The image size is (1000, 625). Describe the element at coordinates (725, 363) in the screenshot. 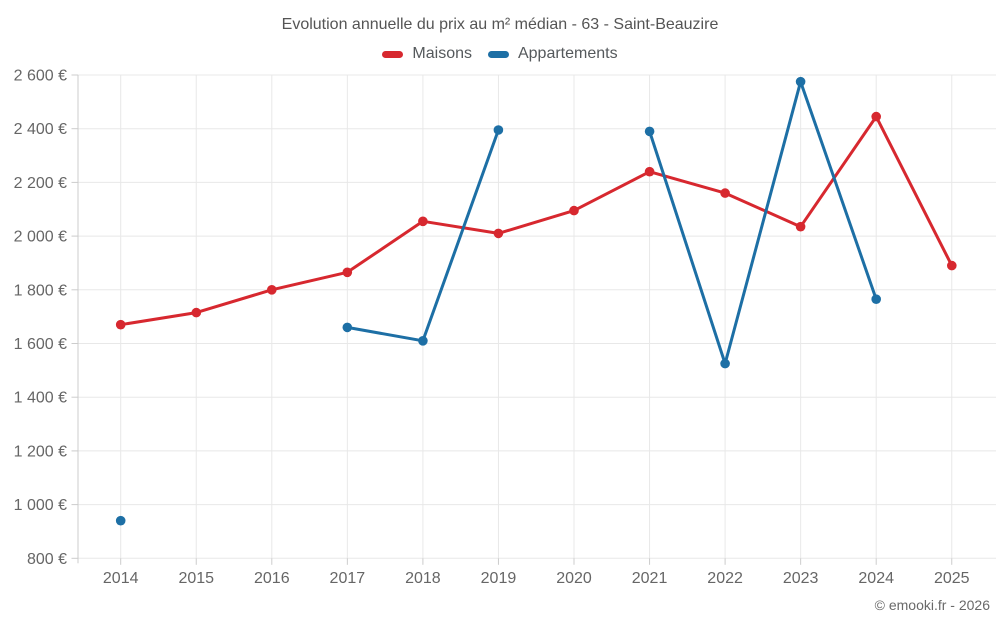

I see `point-appartements-2022` at that location.